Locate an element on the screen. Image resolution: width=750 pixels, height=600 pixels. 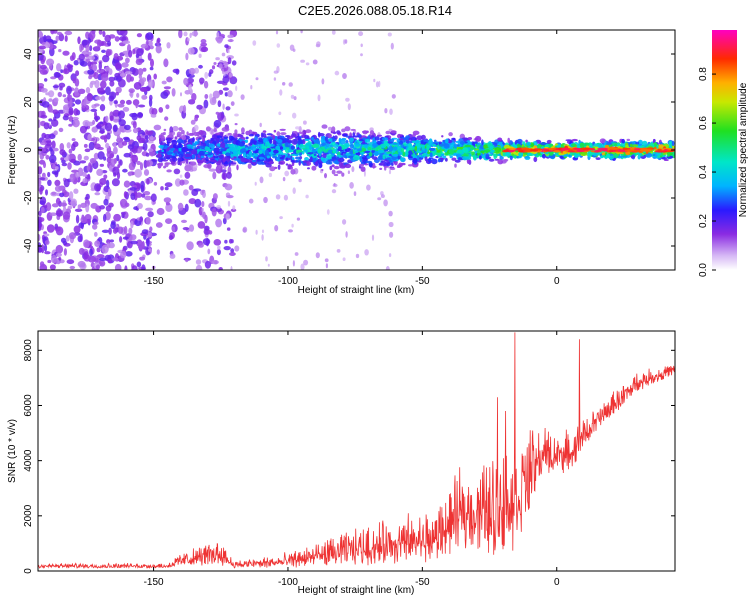
colorbar-tick-label: 0.8 is located at coordinates (703, 74).